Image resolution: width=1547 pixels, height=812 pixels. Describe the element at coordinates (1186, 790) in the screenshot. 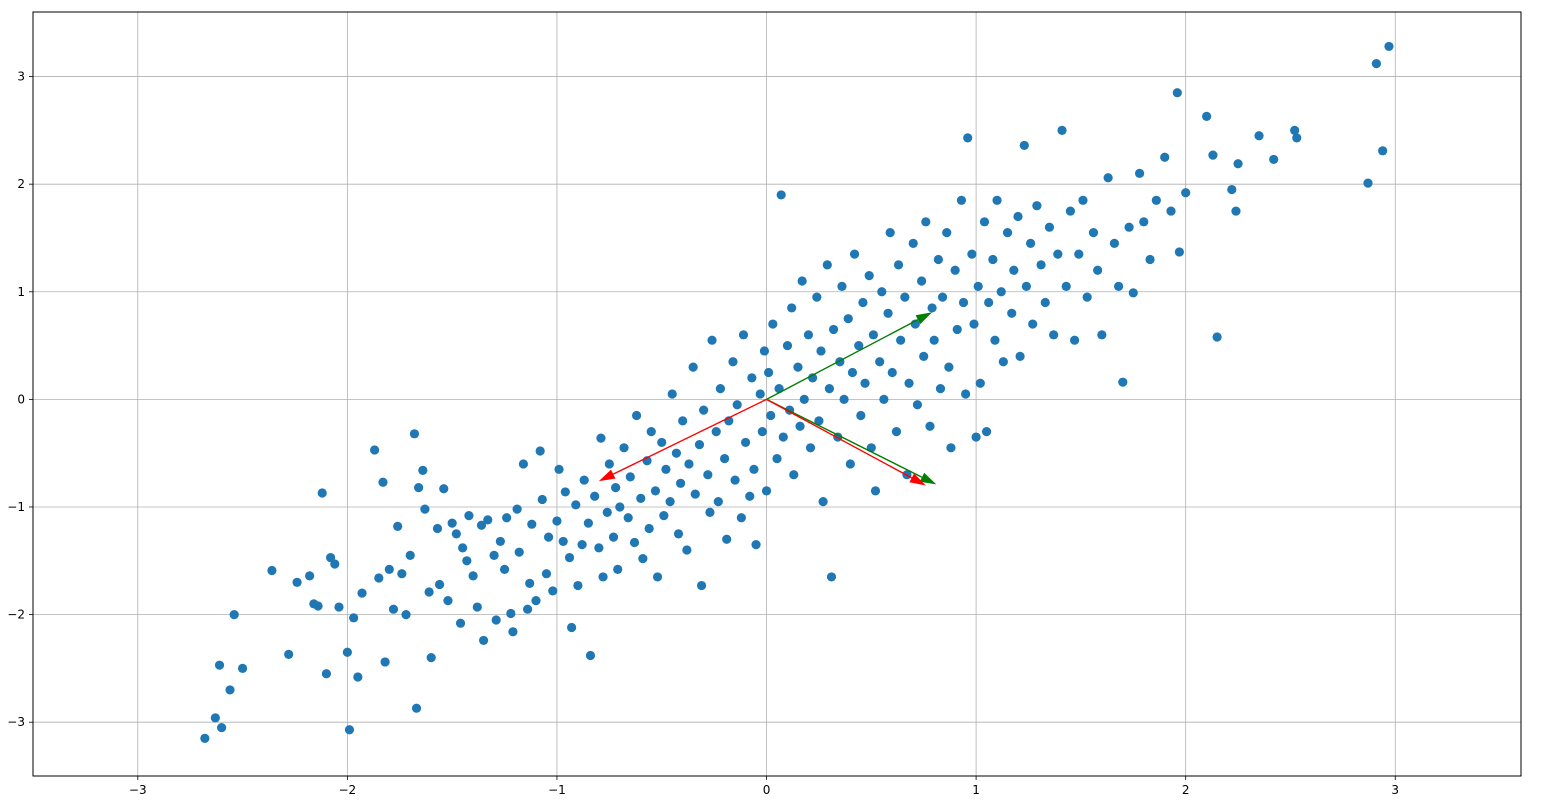

I see `x-tick-label: 2` at that location.